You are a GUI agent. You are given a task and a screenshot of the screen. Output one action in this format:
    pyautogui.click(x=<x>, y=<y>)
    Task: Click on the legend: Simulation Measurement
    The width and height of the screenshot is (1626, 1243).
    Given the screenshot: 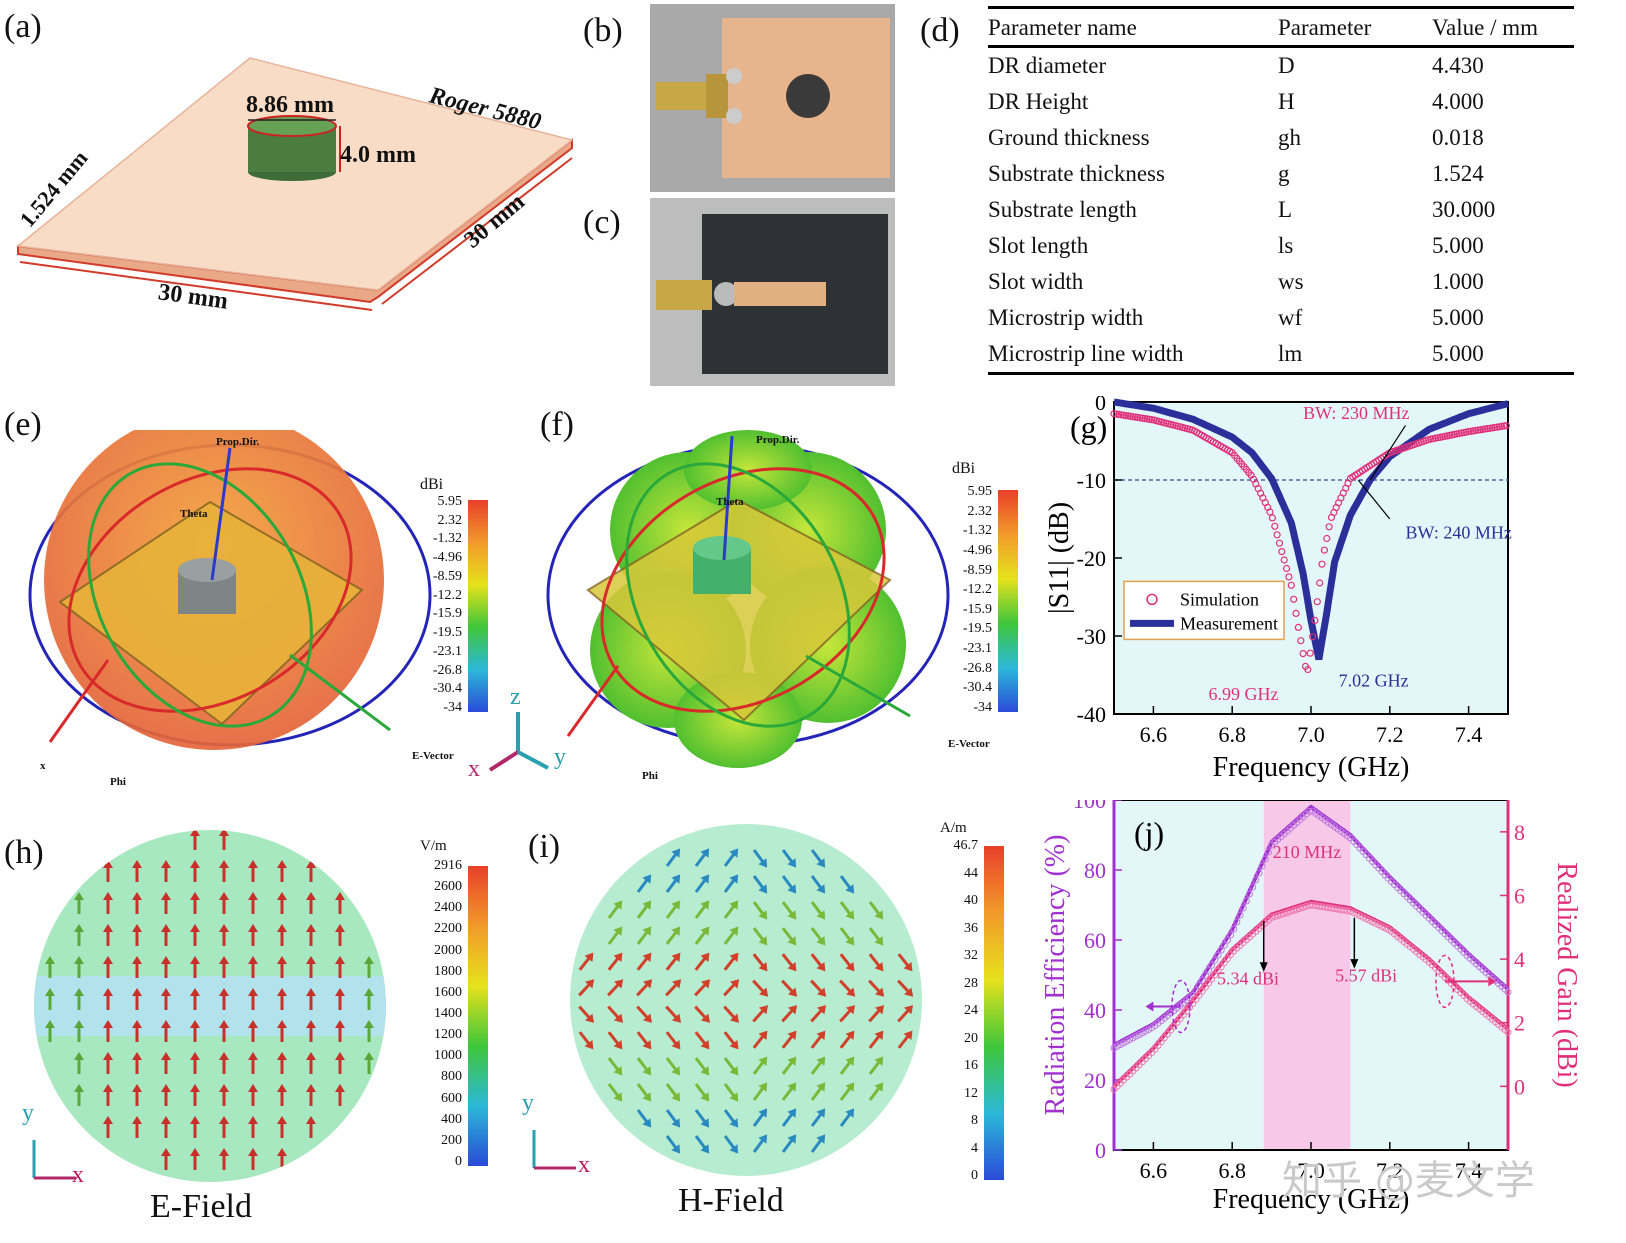 What is the action you would take?
    pyautogui.click(x=1204, y=610)
    